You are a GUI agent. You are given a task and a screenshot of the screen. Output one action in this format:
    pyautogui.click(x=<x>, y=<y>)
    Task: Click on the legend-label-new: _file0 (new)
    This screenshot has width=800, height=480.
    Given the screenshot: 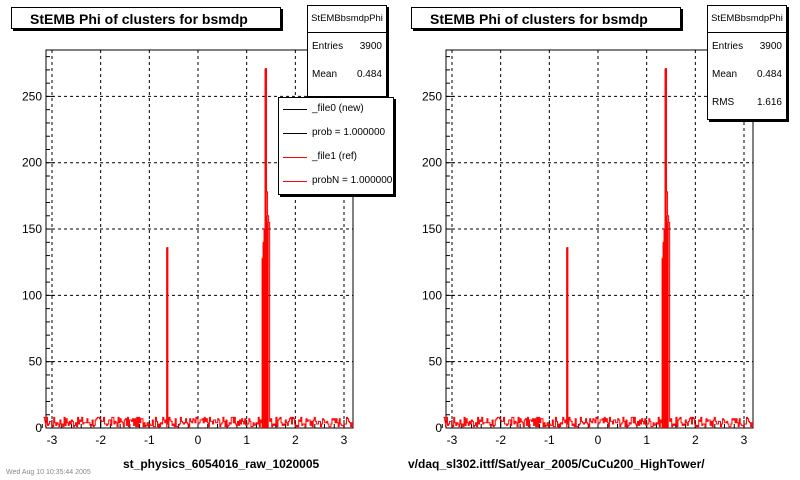 What is the action you would take?
    pyautogui.click(x=338, y=108)
    